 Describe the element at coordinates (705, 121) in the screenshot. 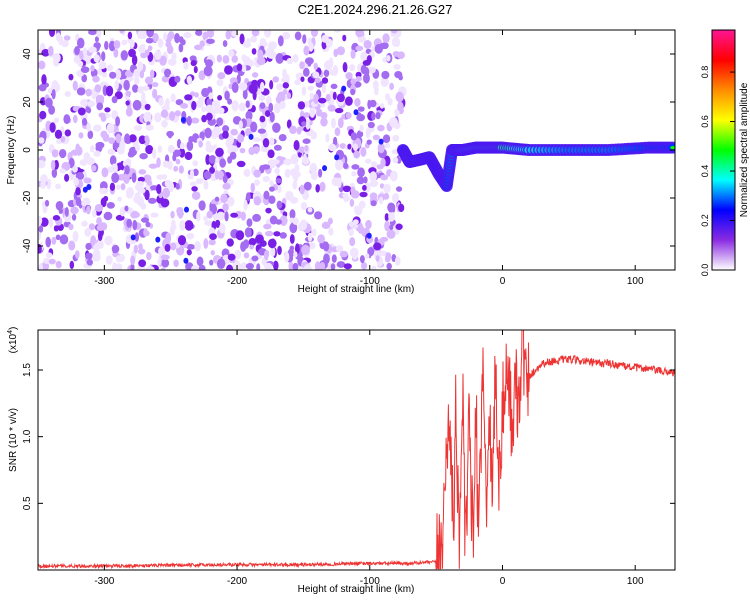

I see `colorbar-tick-label: 0.6` at that location.